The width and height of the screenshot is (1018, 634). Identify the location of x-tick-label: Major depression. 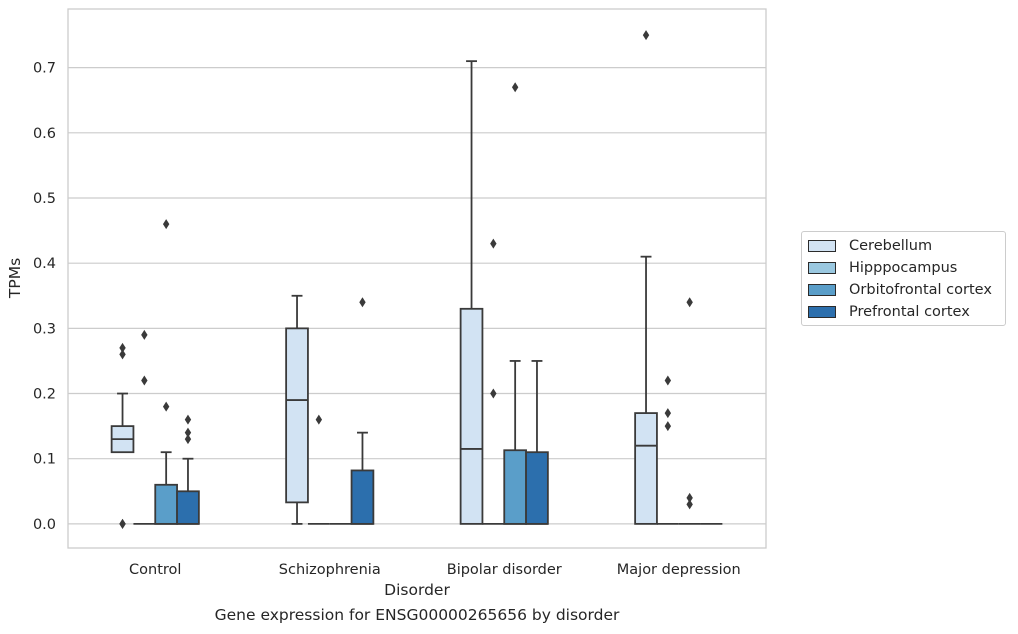
(679, 570).